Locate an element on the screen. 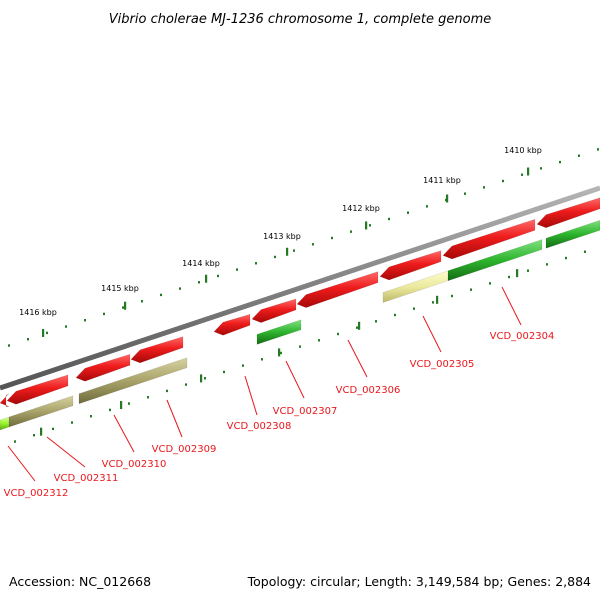 Image resolution: width=600 pixels, height=600 pixels. gene-label: VCD_002304 is located at coordinates (522, 336).